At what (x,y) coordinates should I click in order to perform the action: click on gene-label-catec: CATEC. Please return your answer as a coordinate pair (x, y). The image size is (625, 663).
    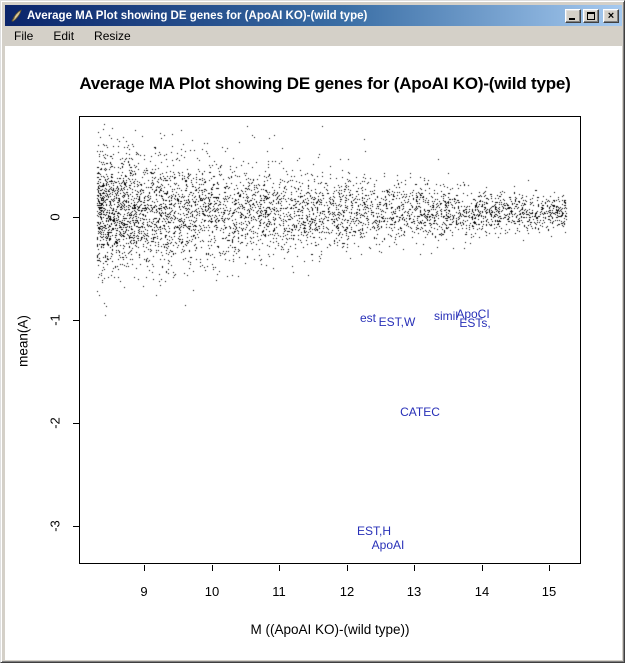
    Looking at the image, I should click on (420, 412).